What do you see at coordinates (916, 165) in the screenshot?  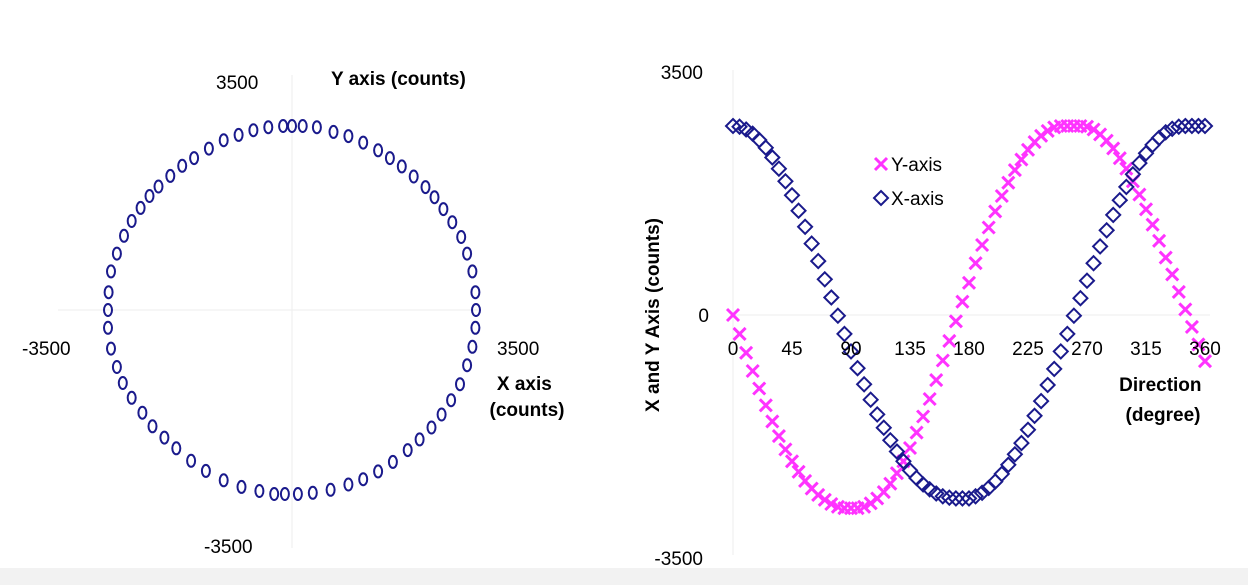 I see `legend-y-axis-label: Y-axis` at bounding box center [916, 165].